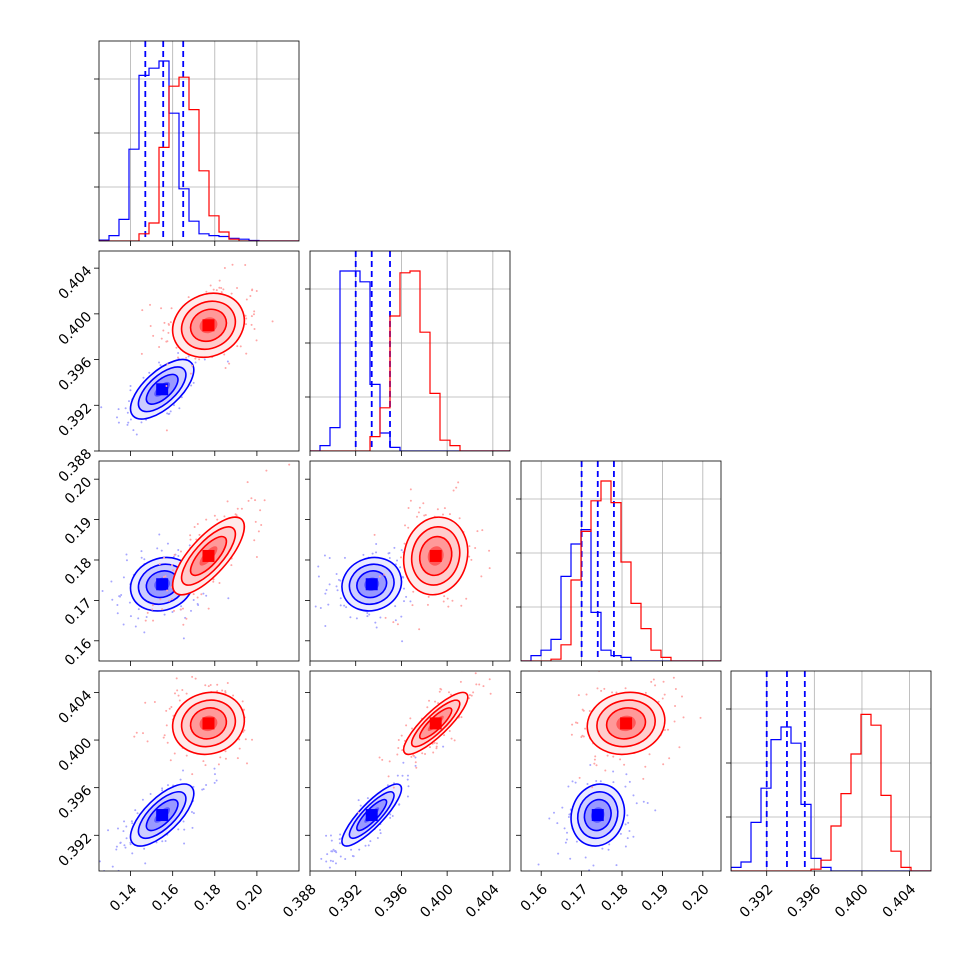 The image size is (970, 970). Describe the element at coordinates (76, 420) in the screenshot. I see `y-tick-label: 0.392` at that location.